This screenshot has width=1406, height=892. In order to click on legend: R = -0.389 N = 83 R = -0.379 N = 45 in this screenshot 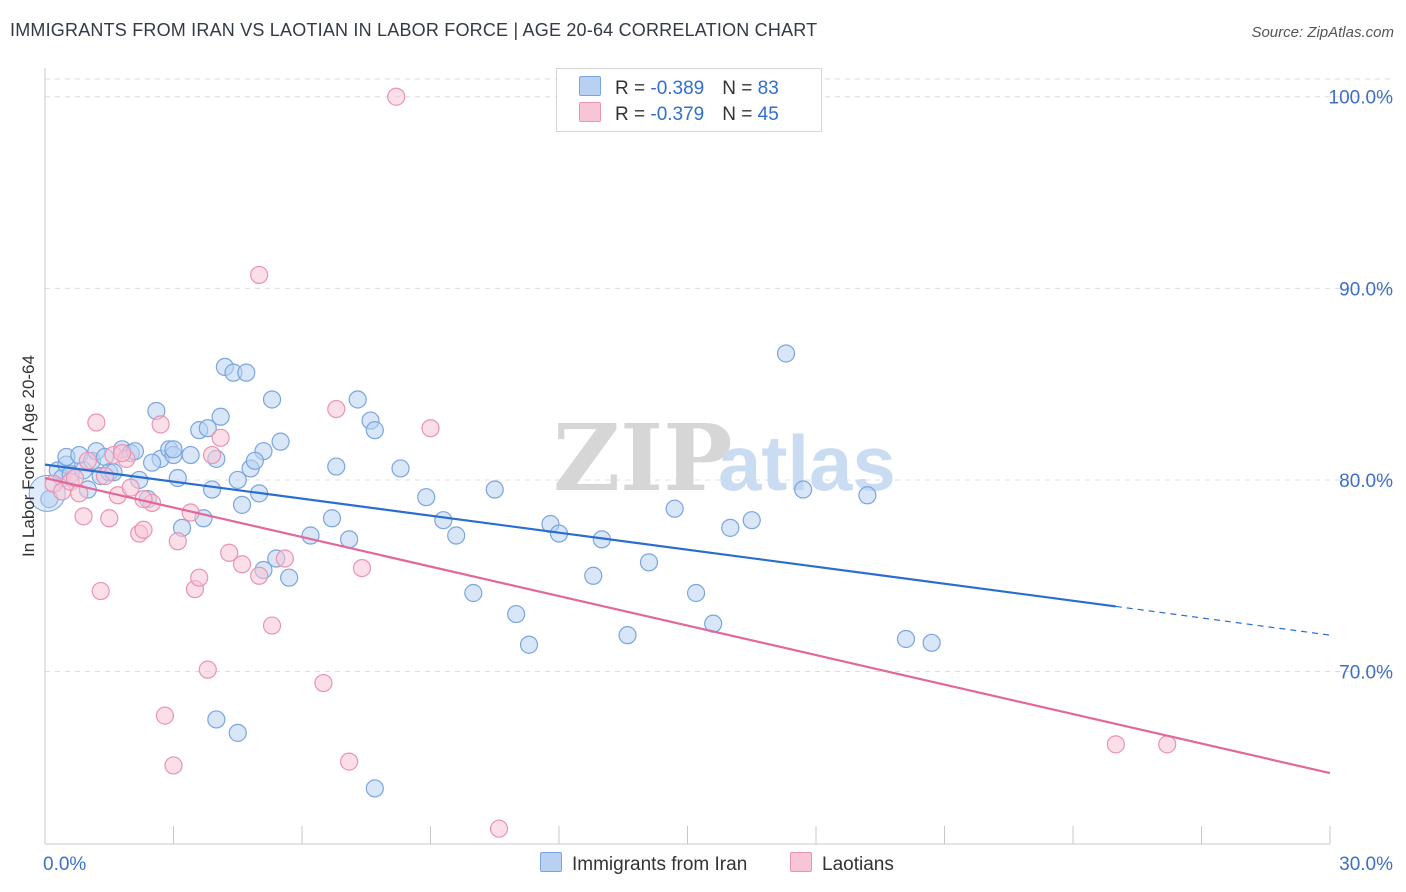, I will do `click(689, 100)`.